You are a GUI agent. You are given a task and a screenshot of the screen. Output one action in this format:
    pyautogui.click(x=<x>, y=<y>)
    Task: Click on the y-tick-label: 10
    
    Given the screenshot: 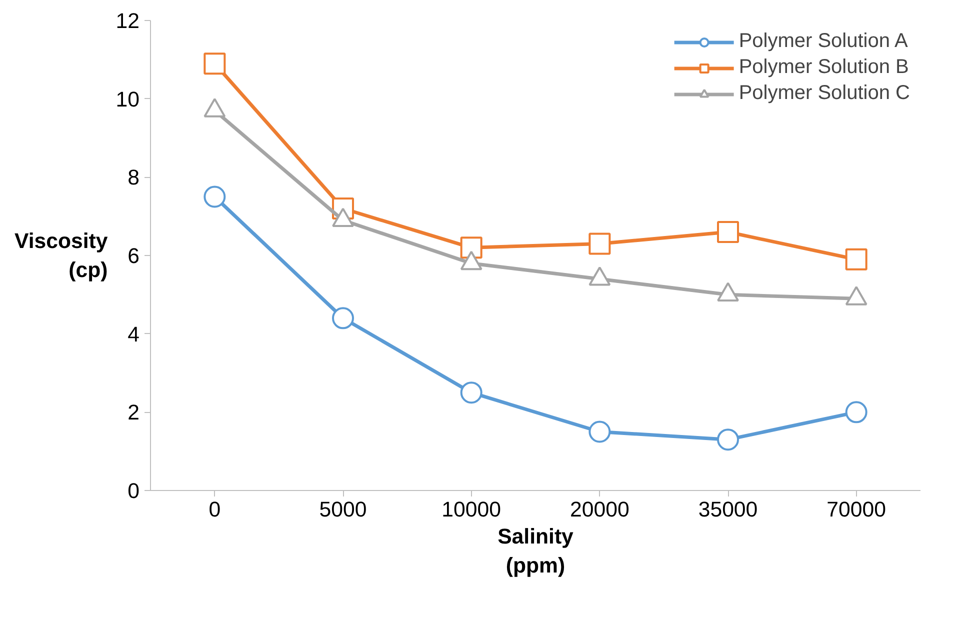 What is the action you would take?
    pyautogui.click(x=128, y=99)
    